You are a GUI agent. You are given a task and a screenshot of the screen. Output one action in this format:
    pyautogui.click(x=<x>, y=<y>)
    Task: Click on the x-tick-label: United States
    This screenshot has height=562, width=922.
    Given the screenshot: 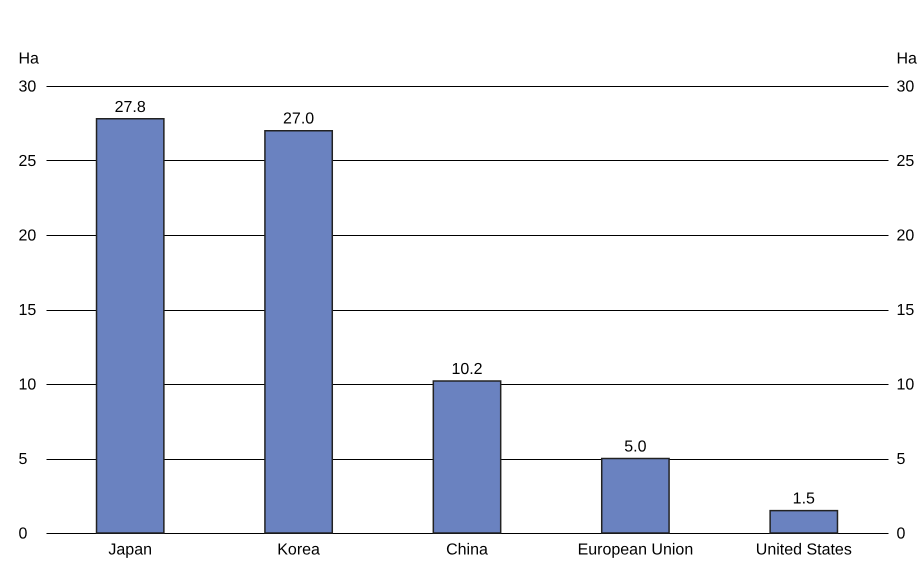 What is the action you would take?
    pyautogui.click(x=804, y=550)
    